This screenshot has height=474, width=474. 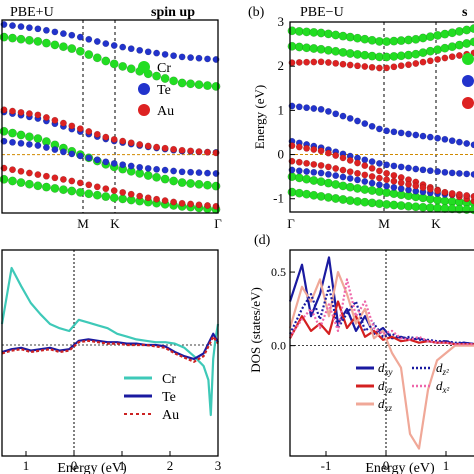 I want to click on x-tick-label: 0, so click(x=74, y=465).